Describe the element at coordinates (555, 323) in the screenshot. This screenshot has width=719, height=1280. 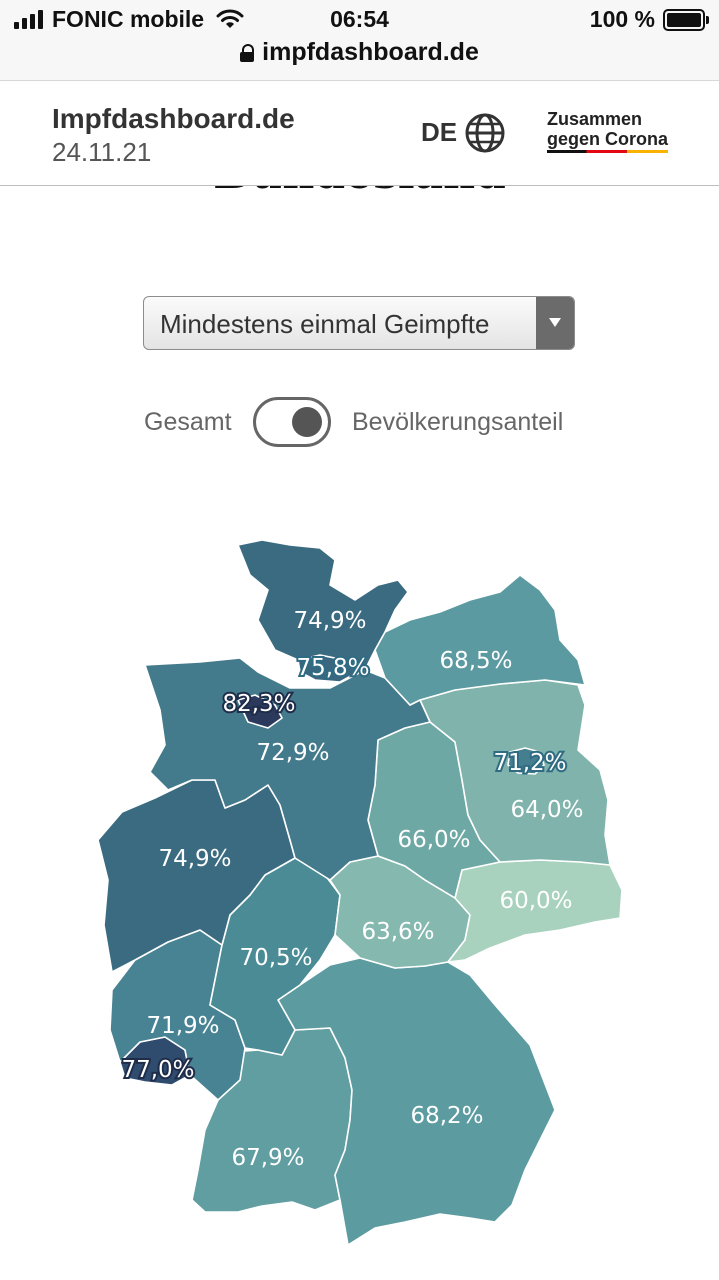
I see `chevron-down-icon` at that location.